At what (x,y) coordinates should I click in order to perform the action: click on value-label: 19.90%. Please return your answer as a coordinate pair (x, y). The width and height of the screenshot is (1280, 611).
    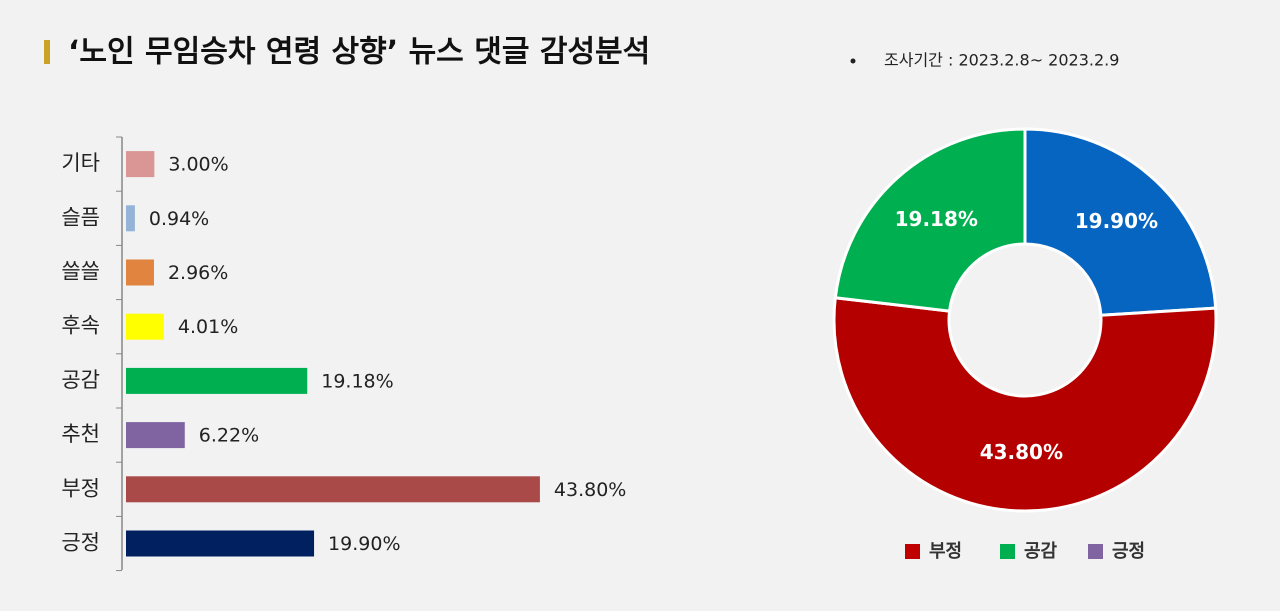
    Looking at the image, I should click on (364, 544).